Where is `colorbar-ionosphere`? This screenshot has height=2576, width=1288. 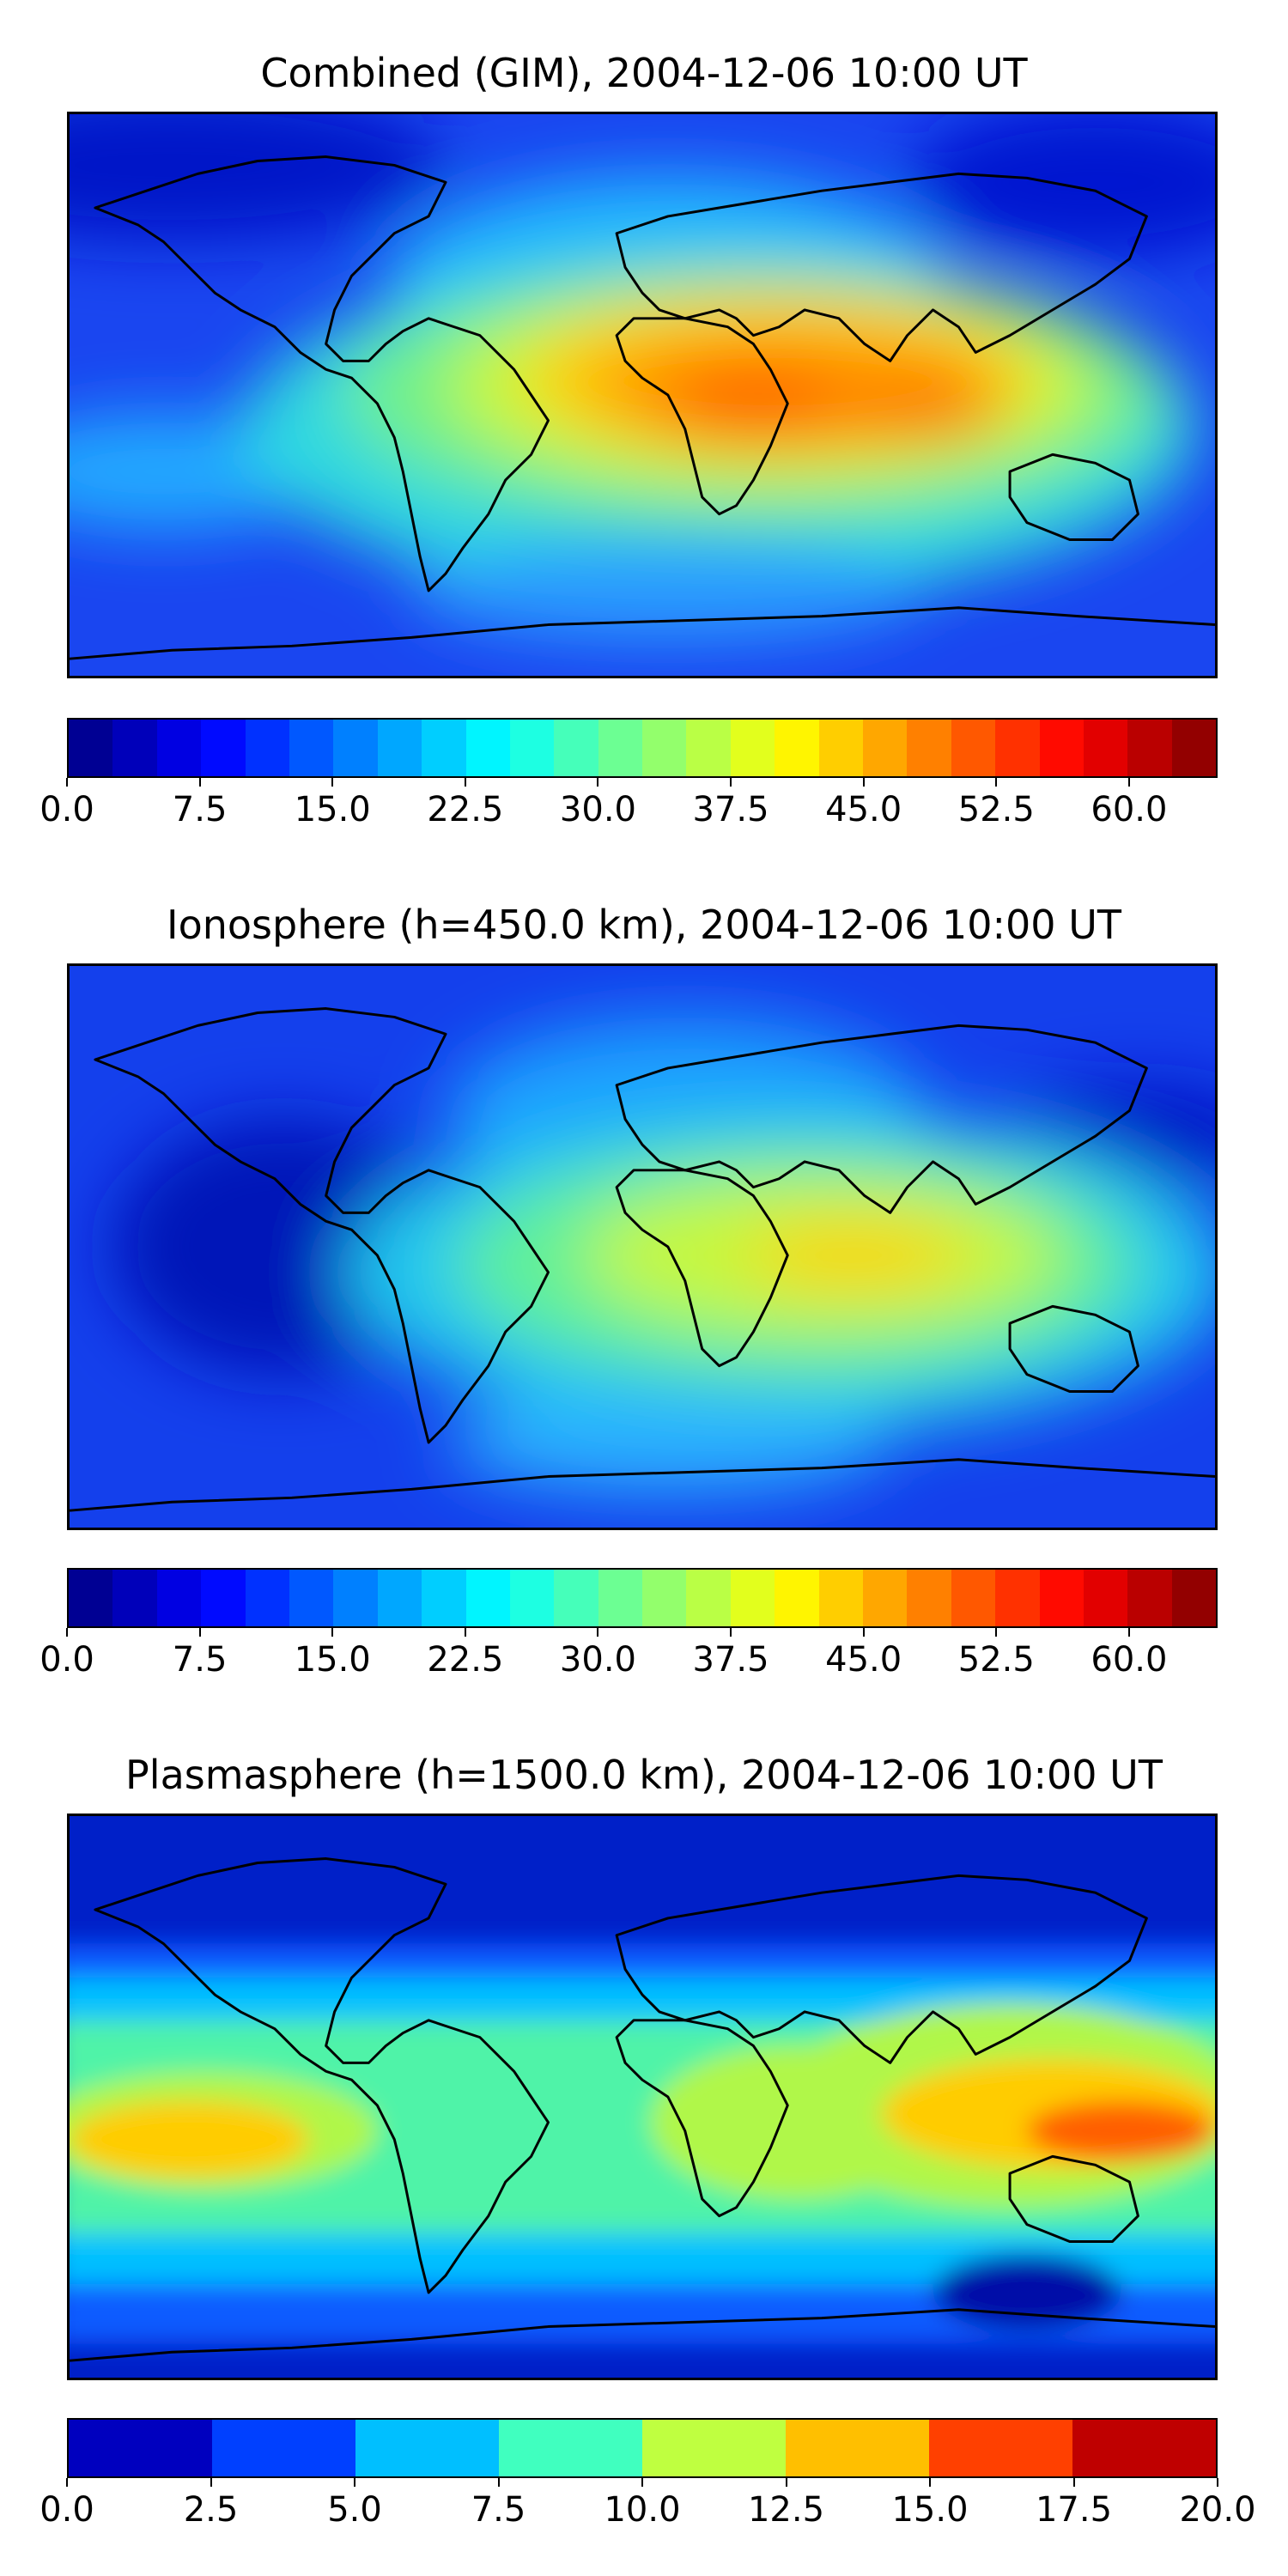
colorbar-ionosphere is located at coordinates (642, 1598).